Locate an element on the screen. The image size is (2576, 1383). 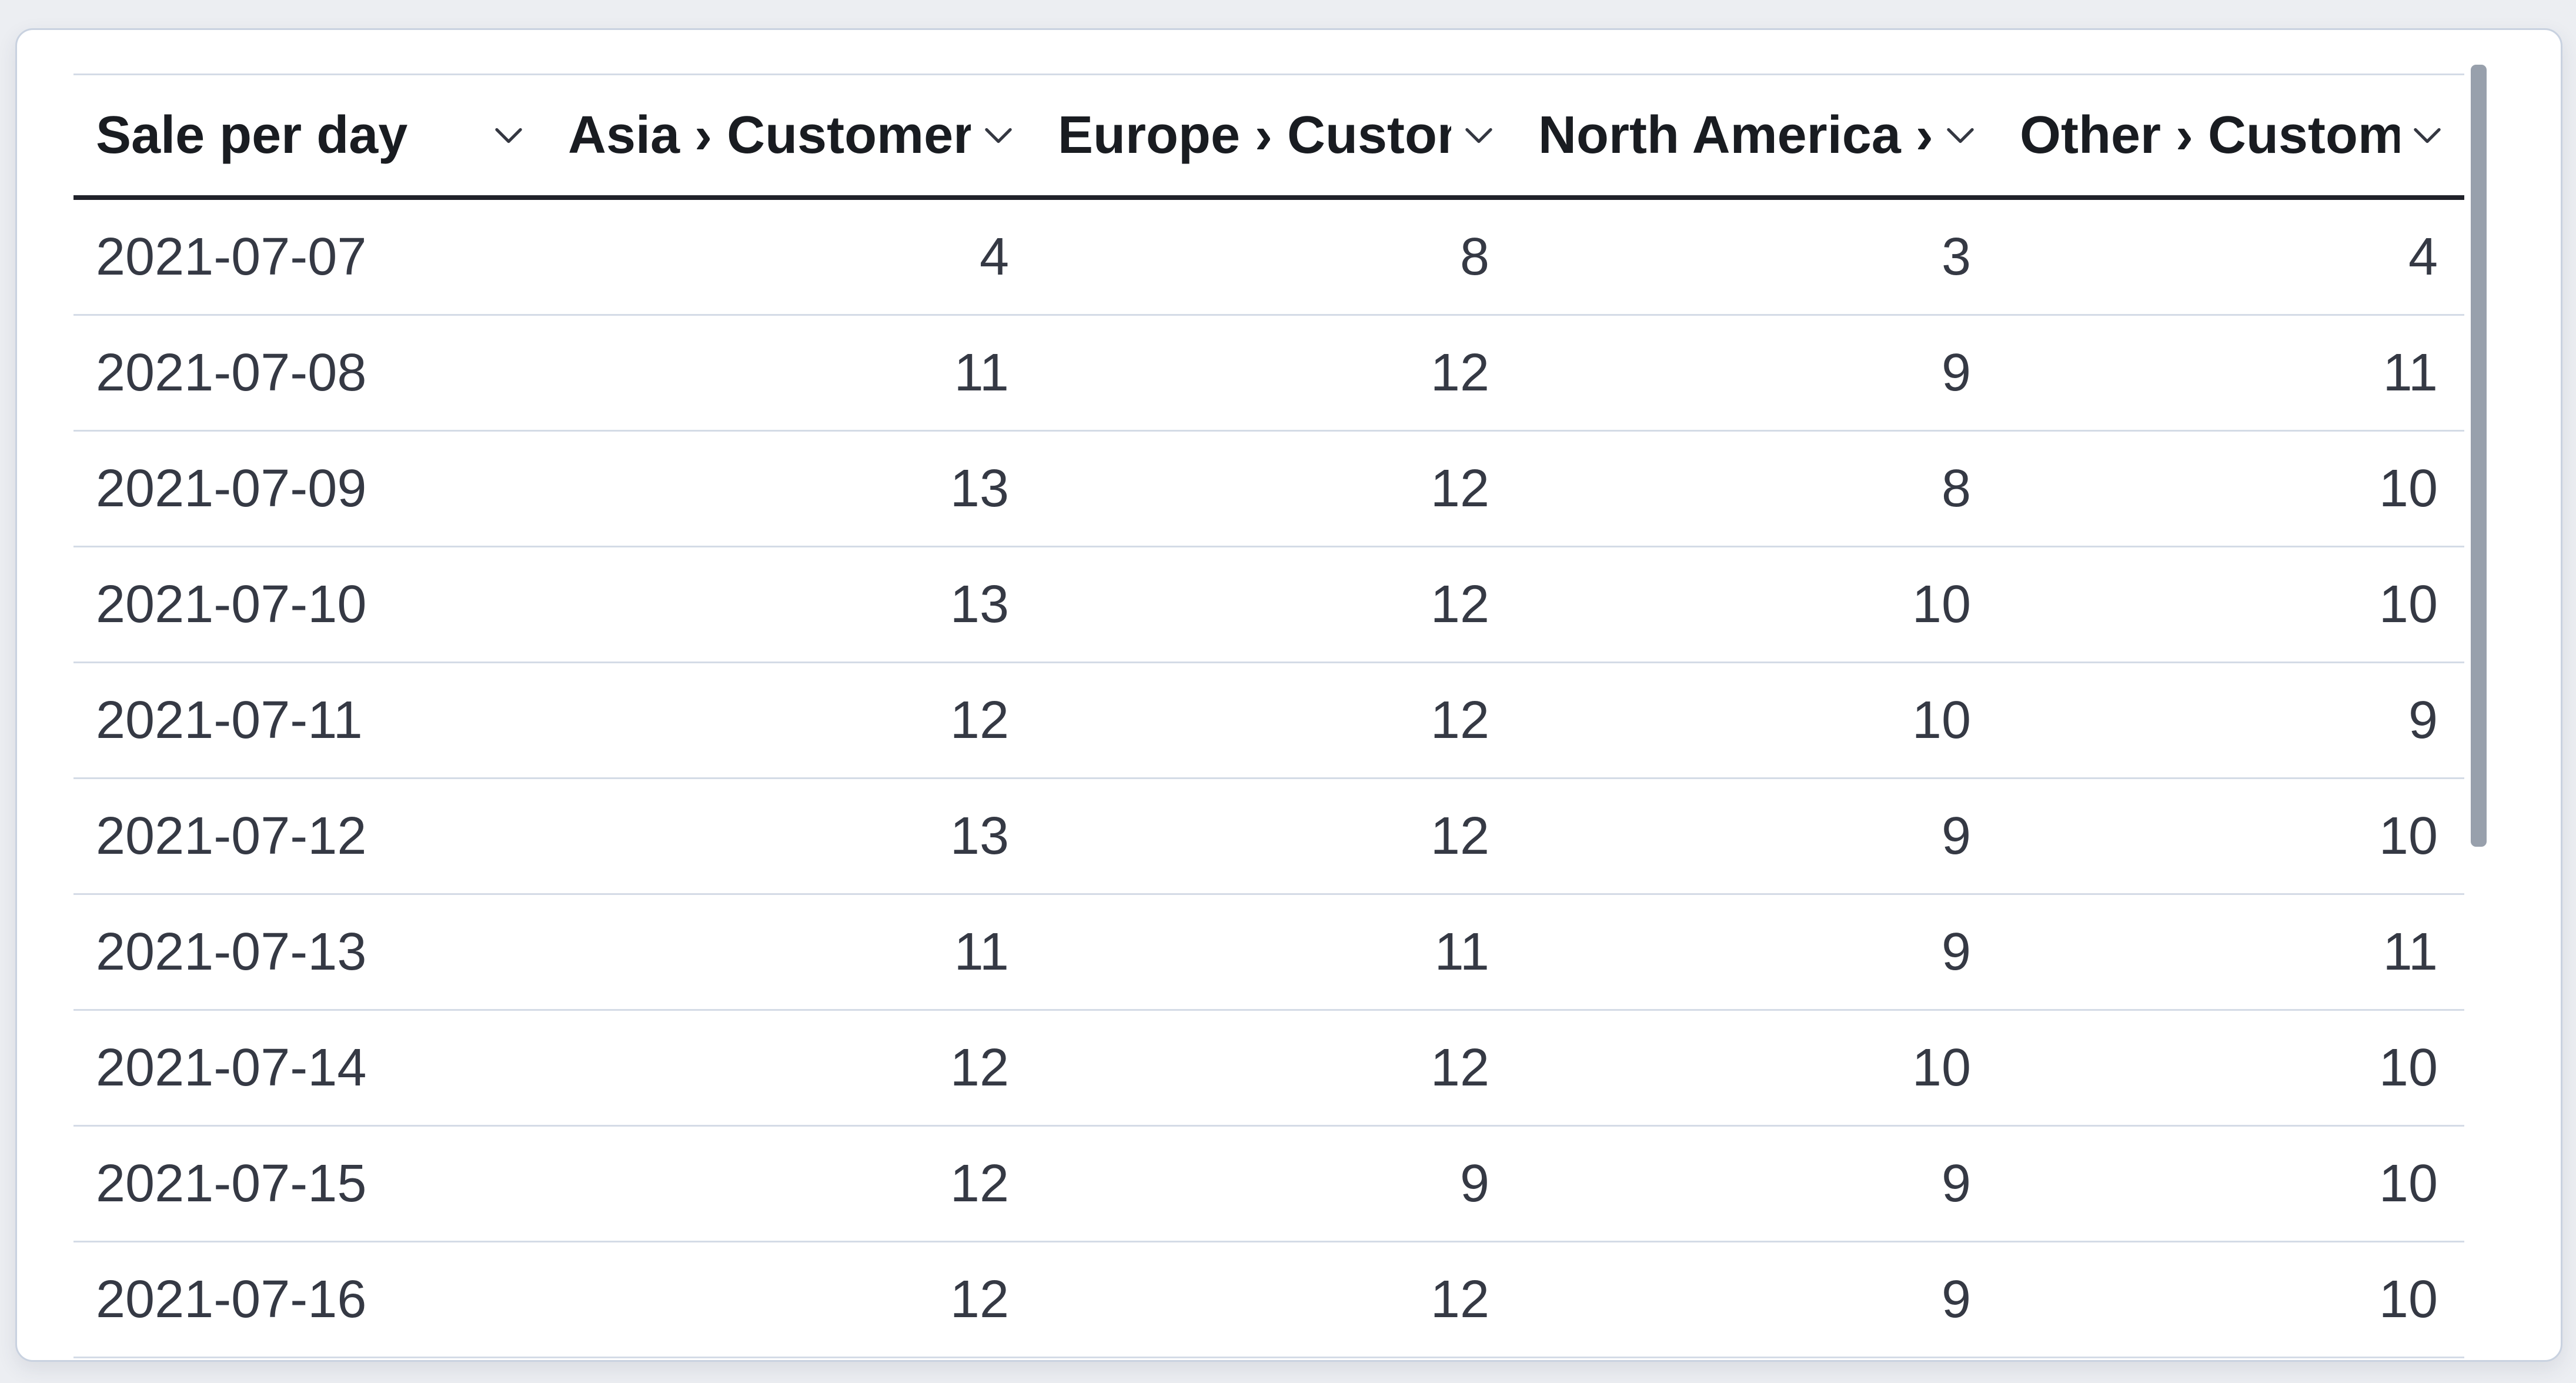
value-cell: 3 is located at coordinates (1756, 257).